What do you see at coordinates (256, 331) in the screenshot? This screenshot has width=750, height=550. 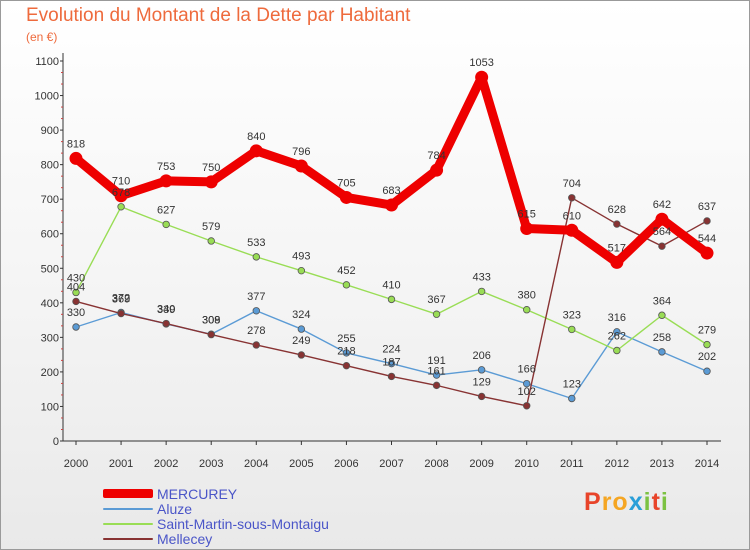 I see `data-label-mellecey: 278` at bounding box center [256, 331].